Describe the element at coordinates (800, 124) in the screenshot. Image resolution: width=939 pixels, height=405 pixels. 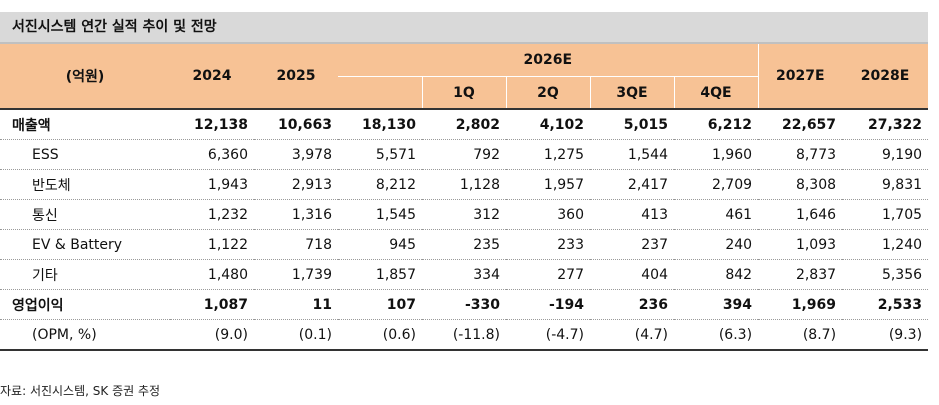
I see `table-cell: 22,657` at that location.